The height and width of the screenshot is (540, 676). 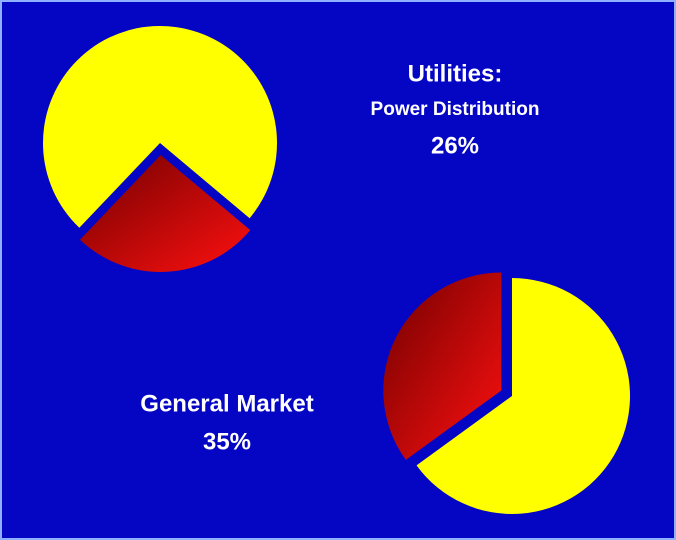 What do you see at coordinates (455, 73) in the screenshot?
I see `chart-title: Utilities:` at bounding box center [455, 73].